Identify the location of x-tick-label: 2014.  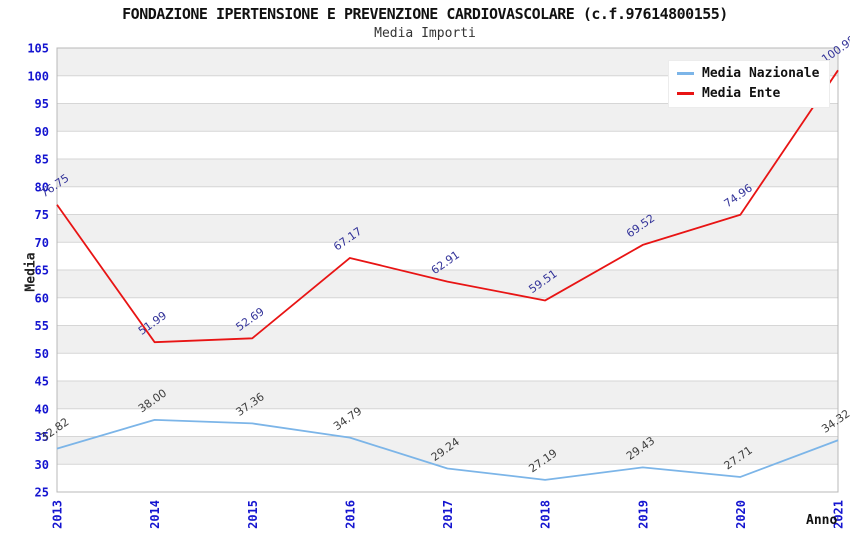
(155, 514).